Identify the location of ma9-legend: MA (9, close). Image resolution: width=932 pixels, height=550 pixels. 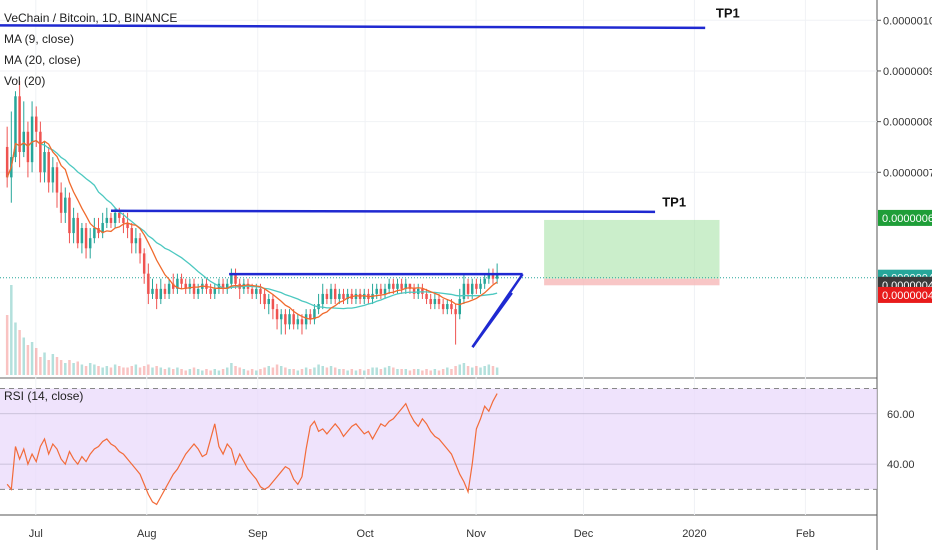
(39, 39).